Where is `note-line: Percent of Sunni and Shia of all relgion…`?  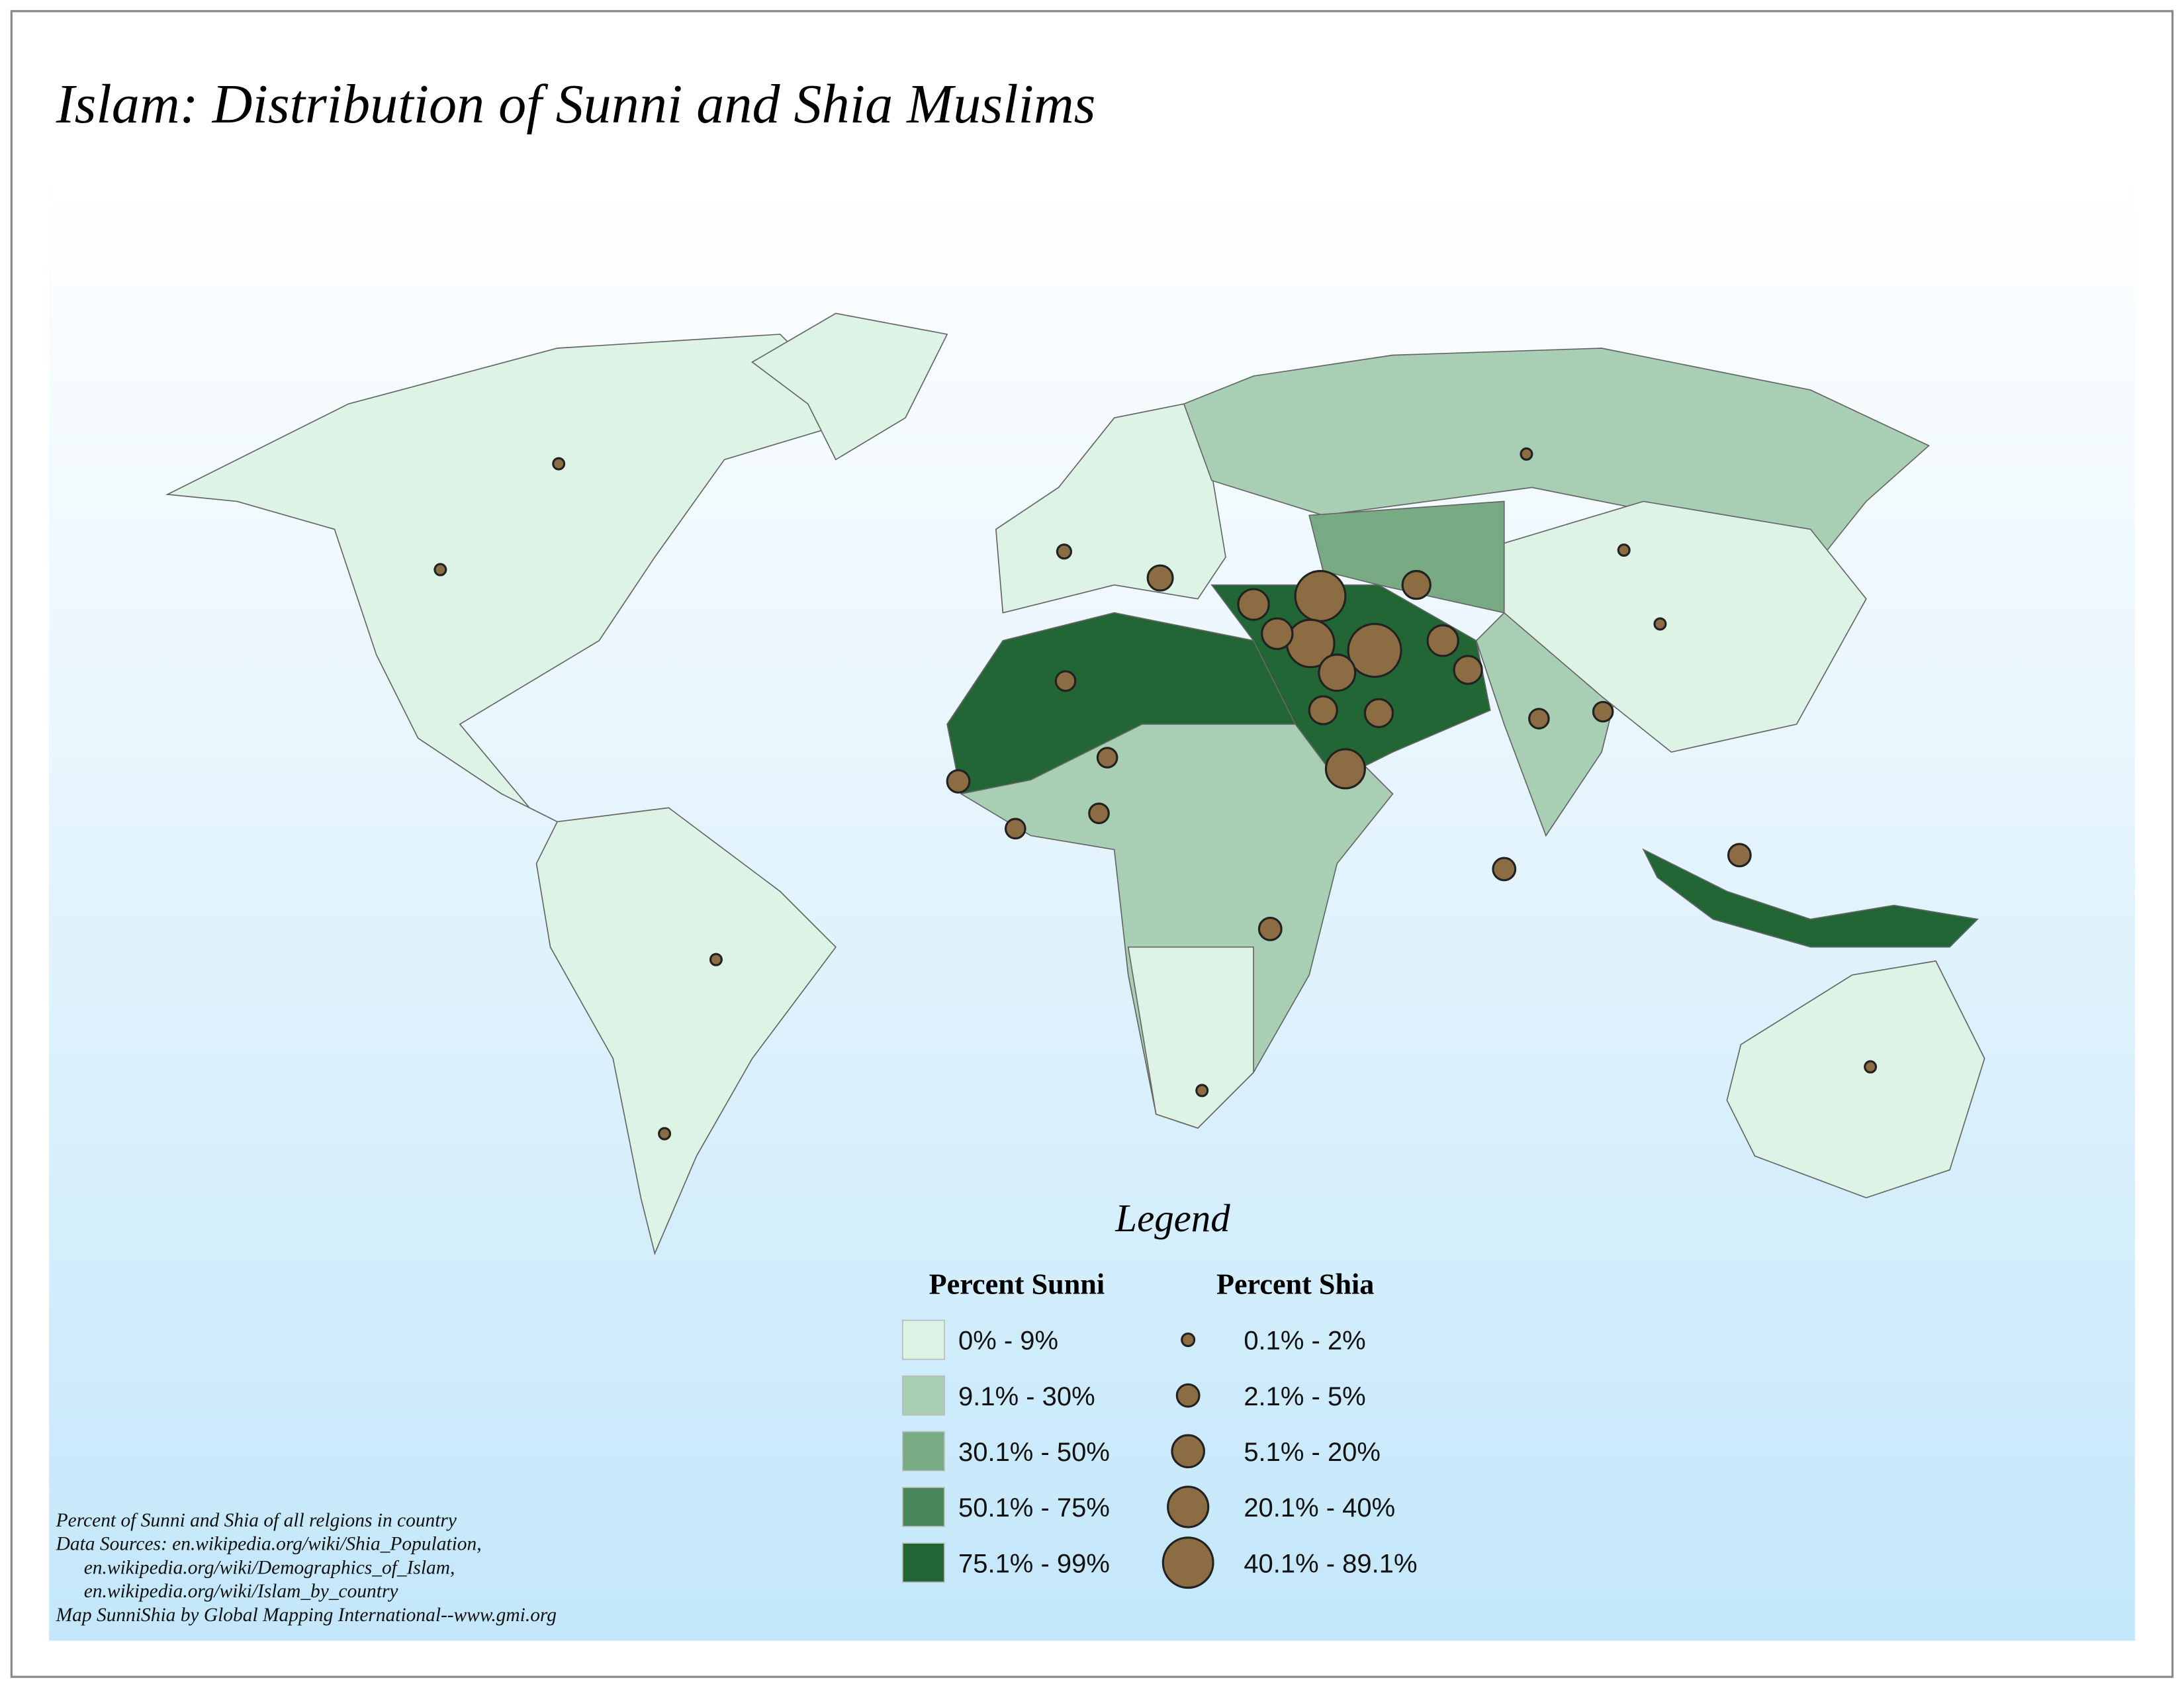 note-line: Percent of Sunni and Shia of all relgion… is located at coordinates (256, 1520).